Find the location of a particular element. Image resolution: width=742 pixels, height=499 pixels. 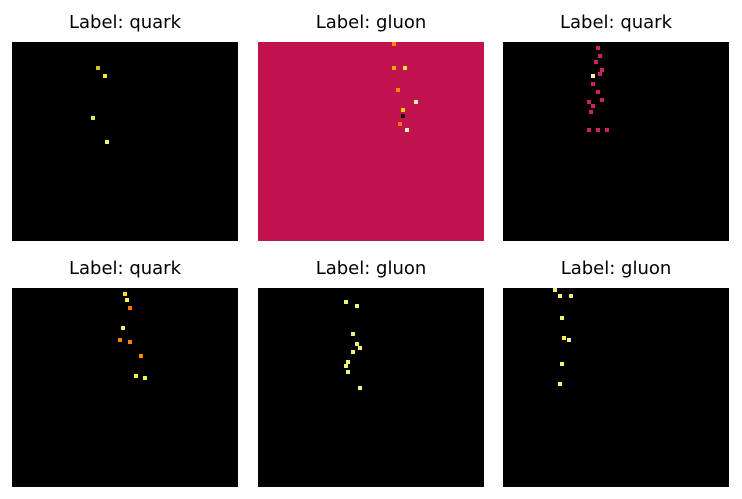

panel-4: Label: quark is located at coordinates (125, 373).